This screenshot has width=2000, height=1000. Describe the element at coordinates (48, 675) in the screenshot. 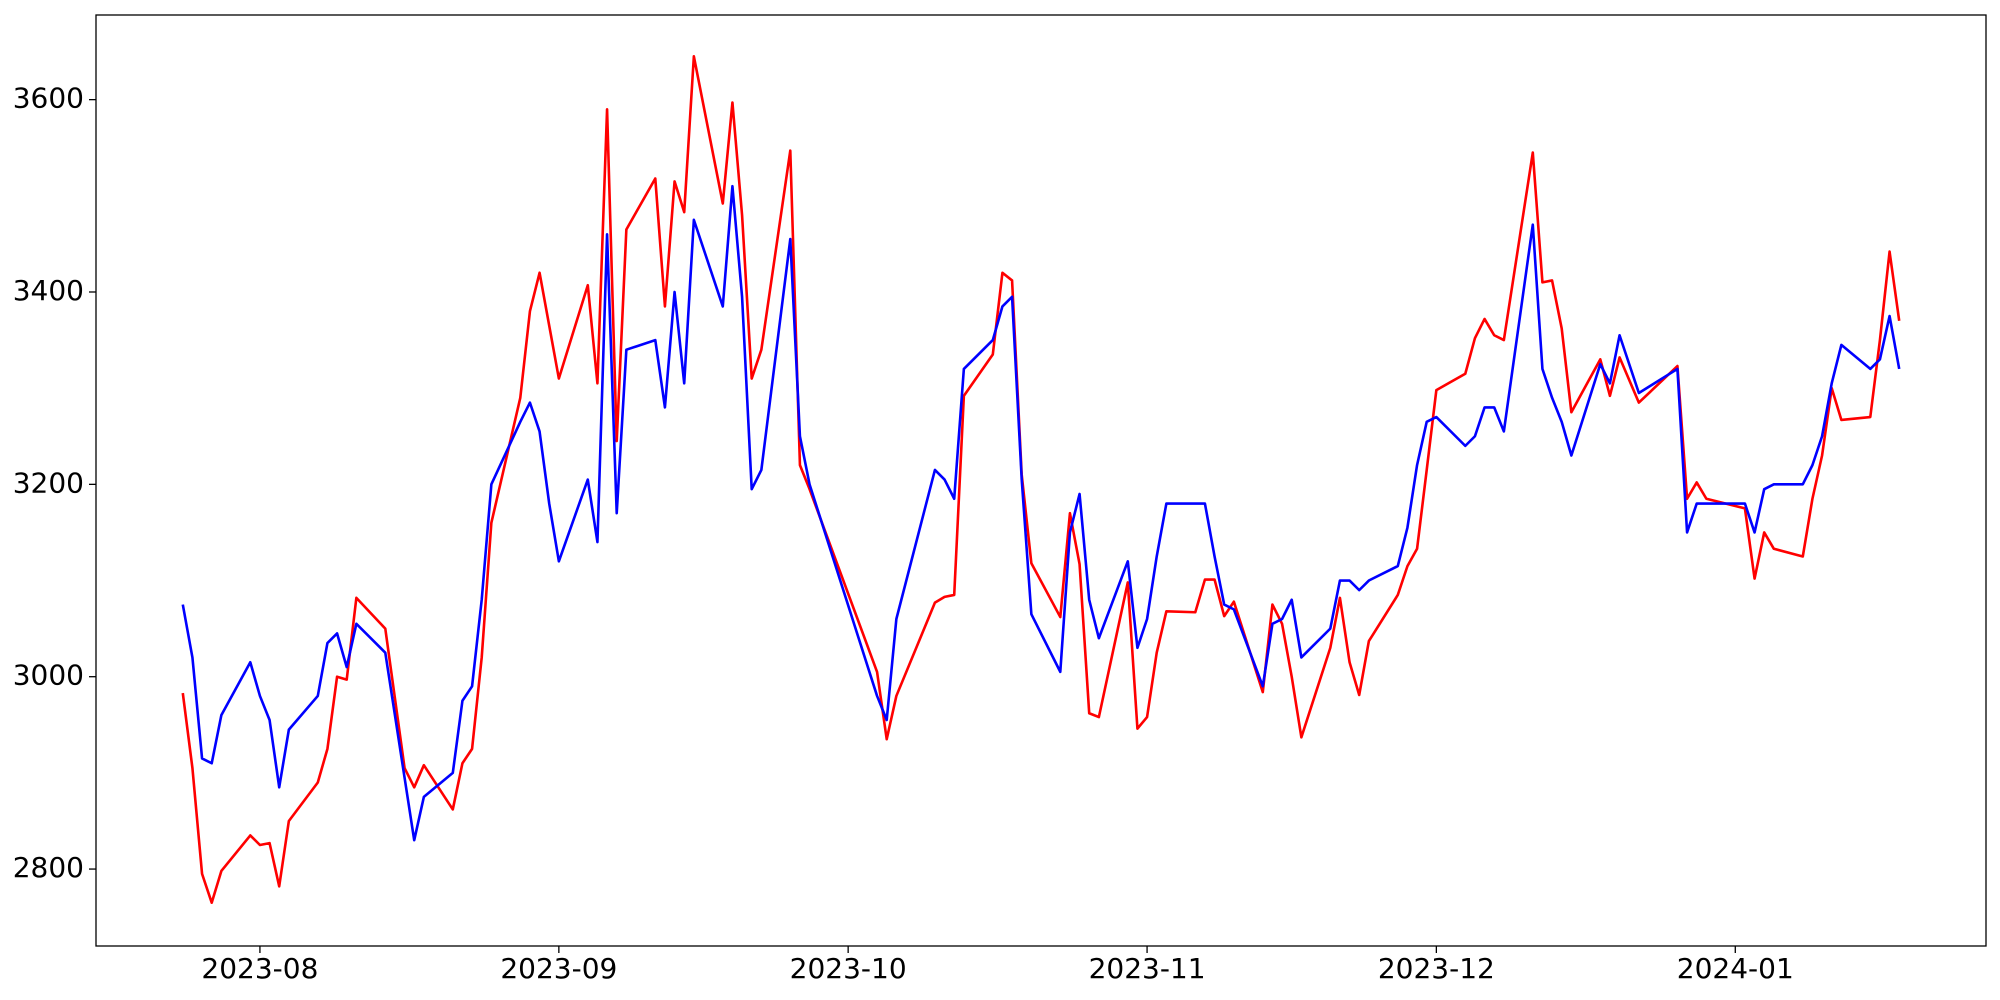

I see `y-tick-label: 3000` at that location.